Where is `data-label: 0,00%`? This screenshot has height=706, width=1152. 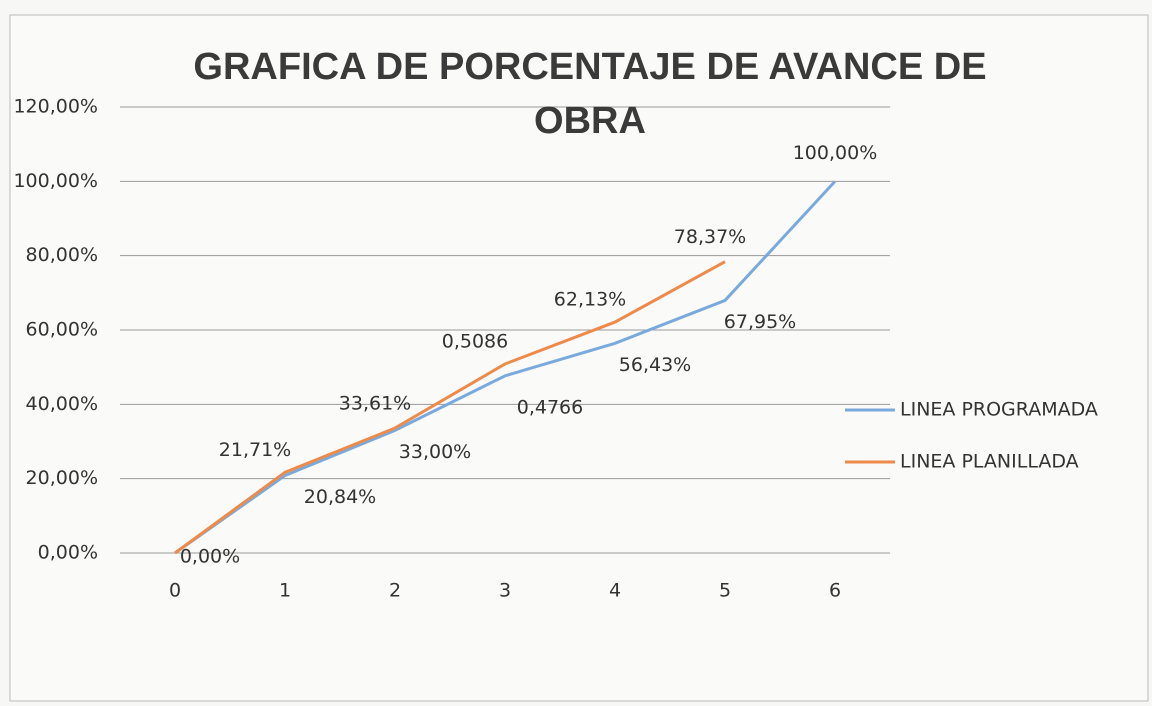 data-label: 0,00% is located at coordinates (210, 557).